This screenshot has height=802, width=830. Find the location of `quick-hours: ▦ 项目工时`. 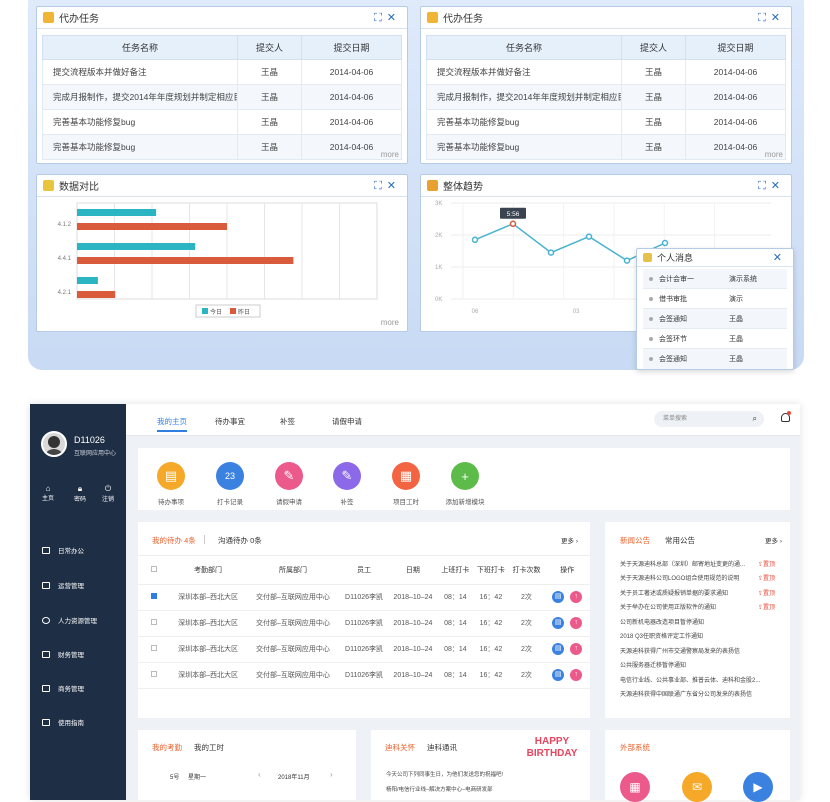

quick-hours: ▦ 项目工时 is located at coordinates (406, 484).